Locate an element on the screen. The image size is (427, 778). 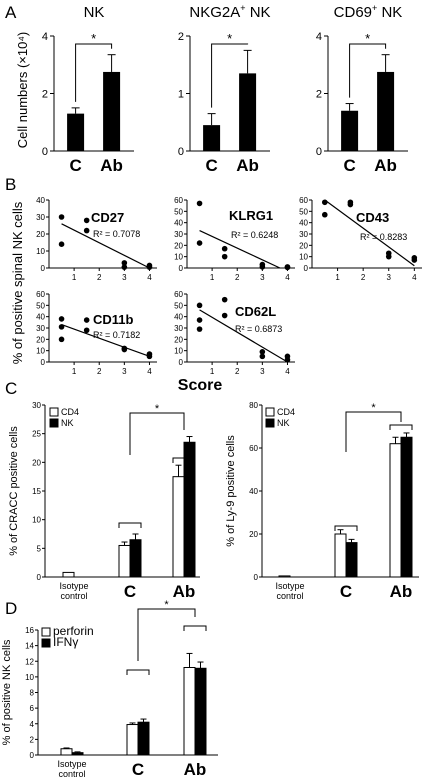
marker-label: CD43 is located at coordinates (372, 217).